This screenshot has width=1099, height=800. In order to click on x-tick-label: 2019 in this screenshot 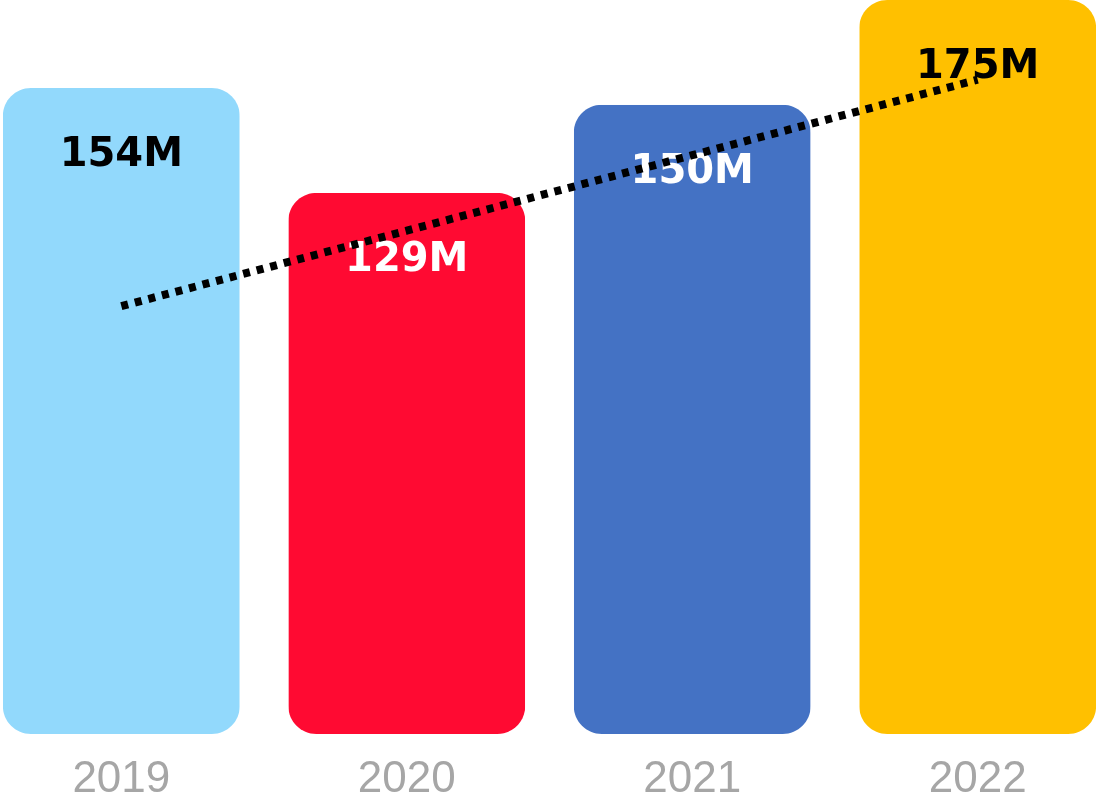, I will do `click(121, 775)`.